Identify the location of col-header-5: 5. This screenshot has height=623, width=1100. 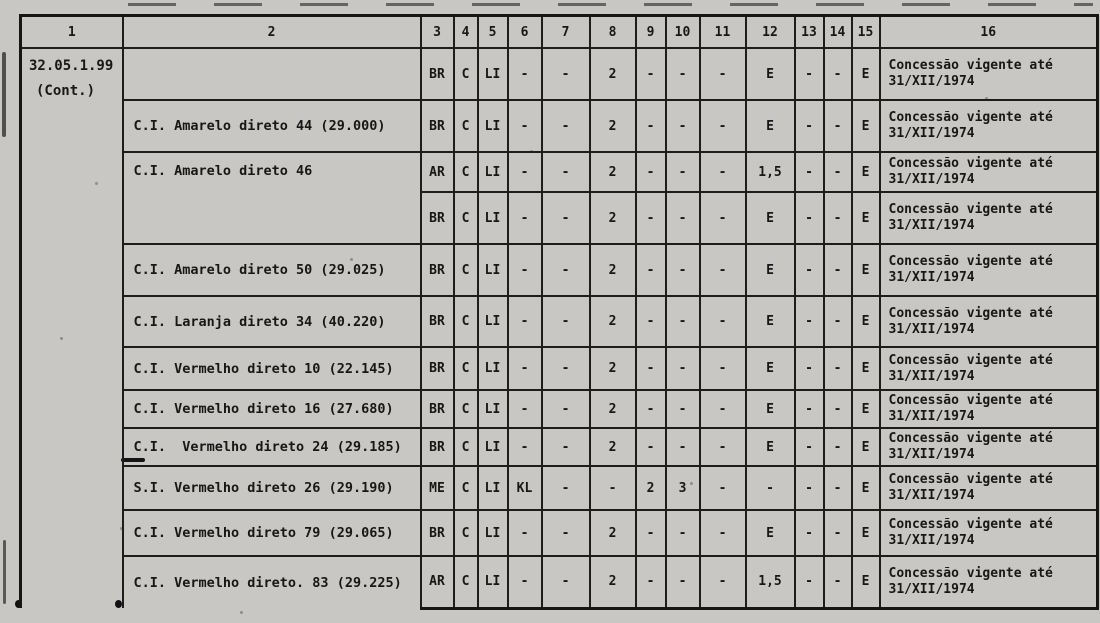
(492, 31).